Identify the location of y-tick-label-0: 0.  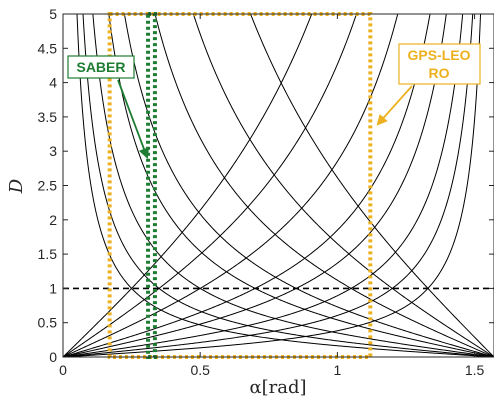
(53, 357).